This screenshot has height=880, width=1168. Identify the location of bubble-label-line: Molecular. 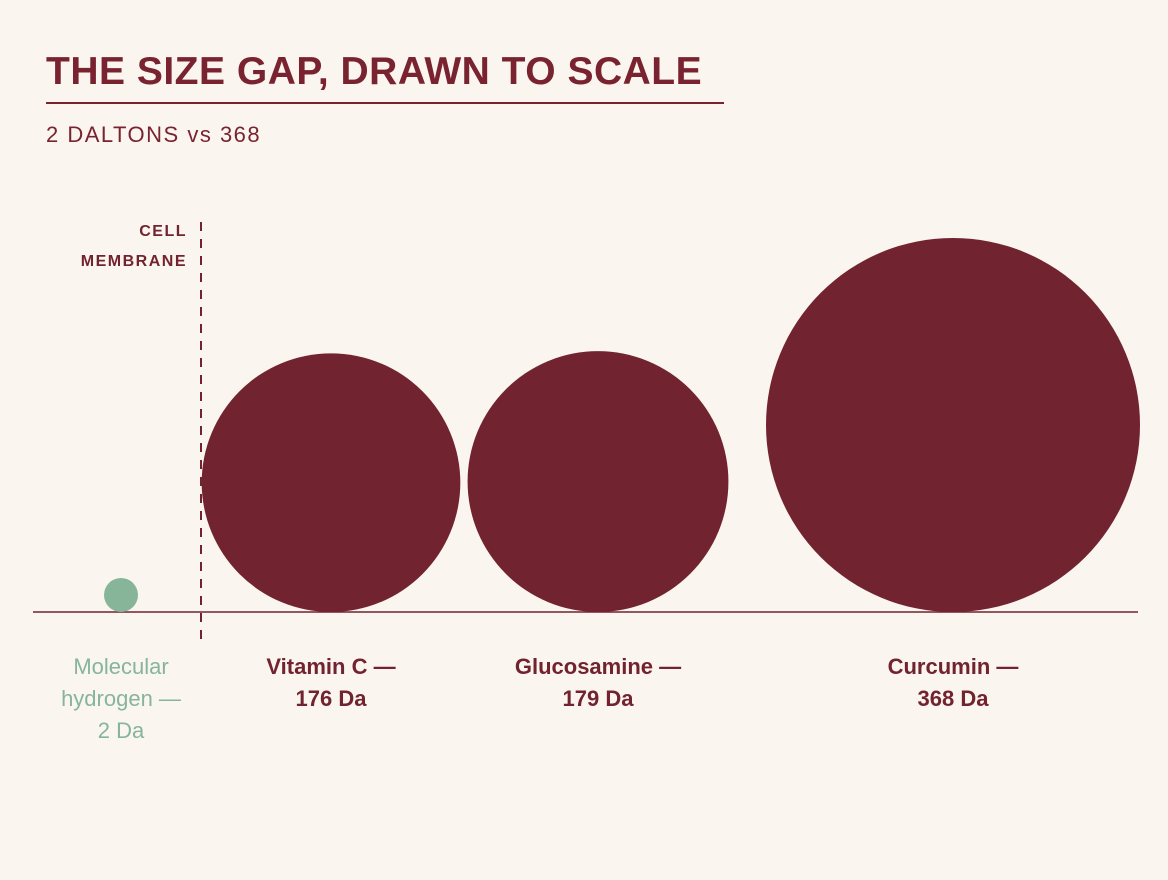
(120, 666).